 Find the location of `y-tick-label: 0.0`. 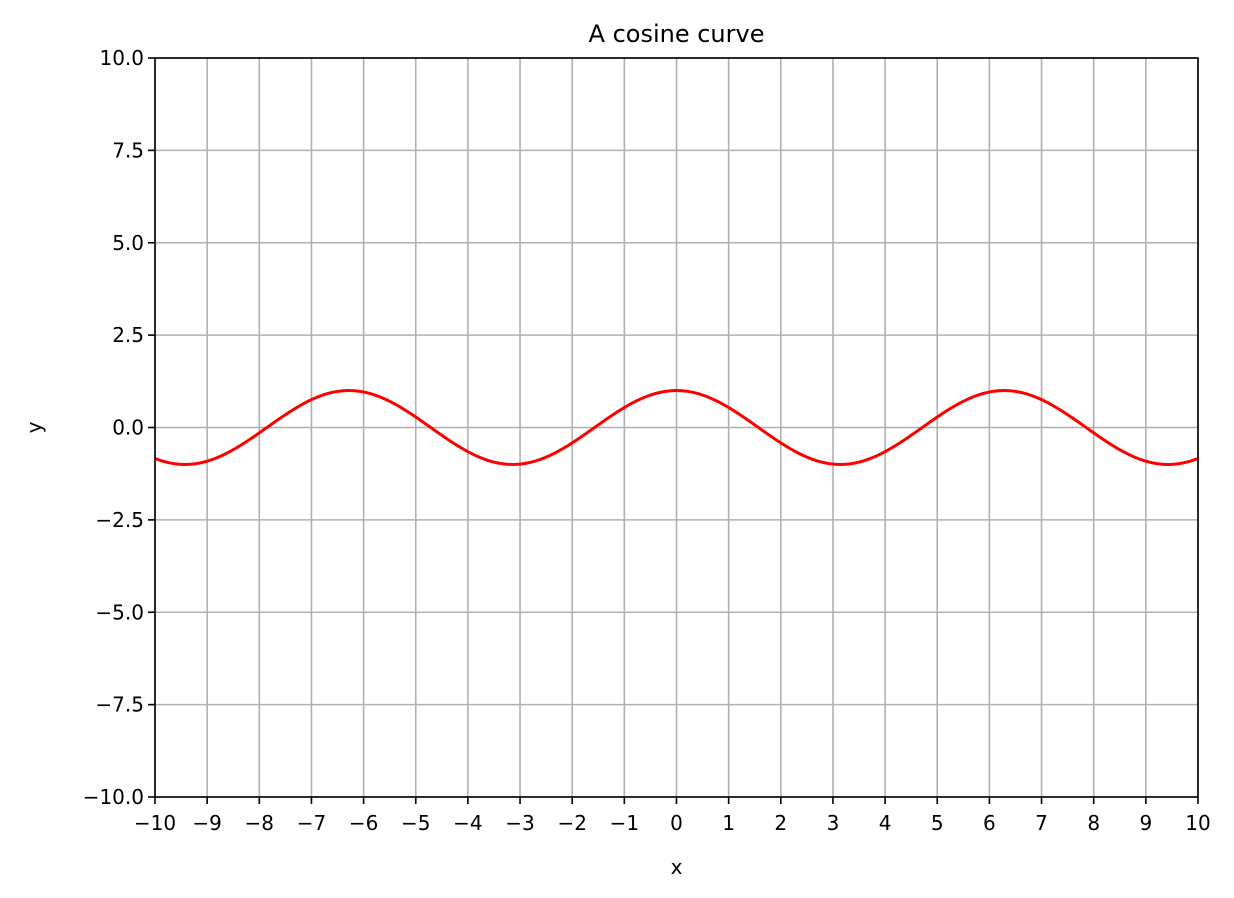

y-tick-label: 0.0 is located at coordinates (128, 428).